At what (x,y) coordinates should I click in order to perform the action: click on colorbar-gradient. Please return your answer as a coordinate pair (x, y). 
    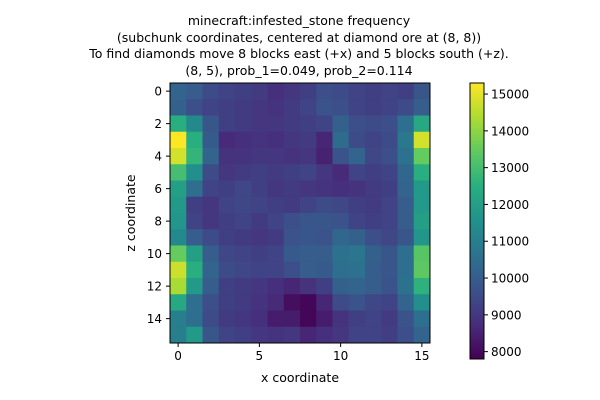
    Looking at the image, I should click on (477, 221).